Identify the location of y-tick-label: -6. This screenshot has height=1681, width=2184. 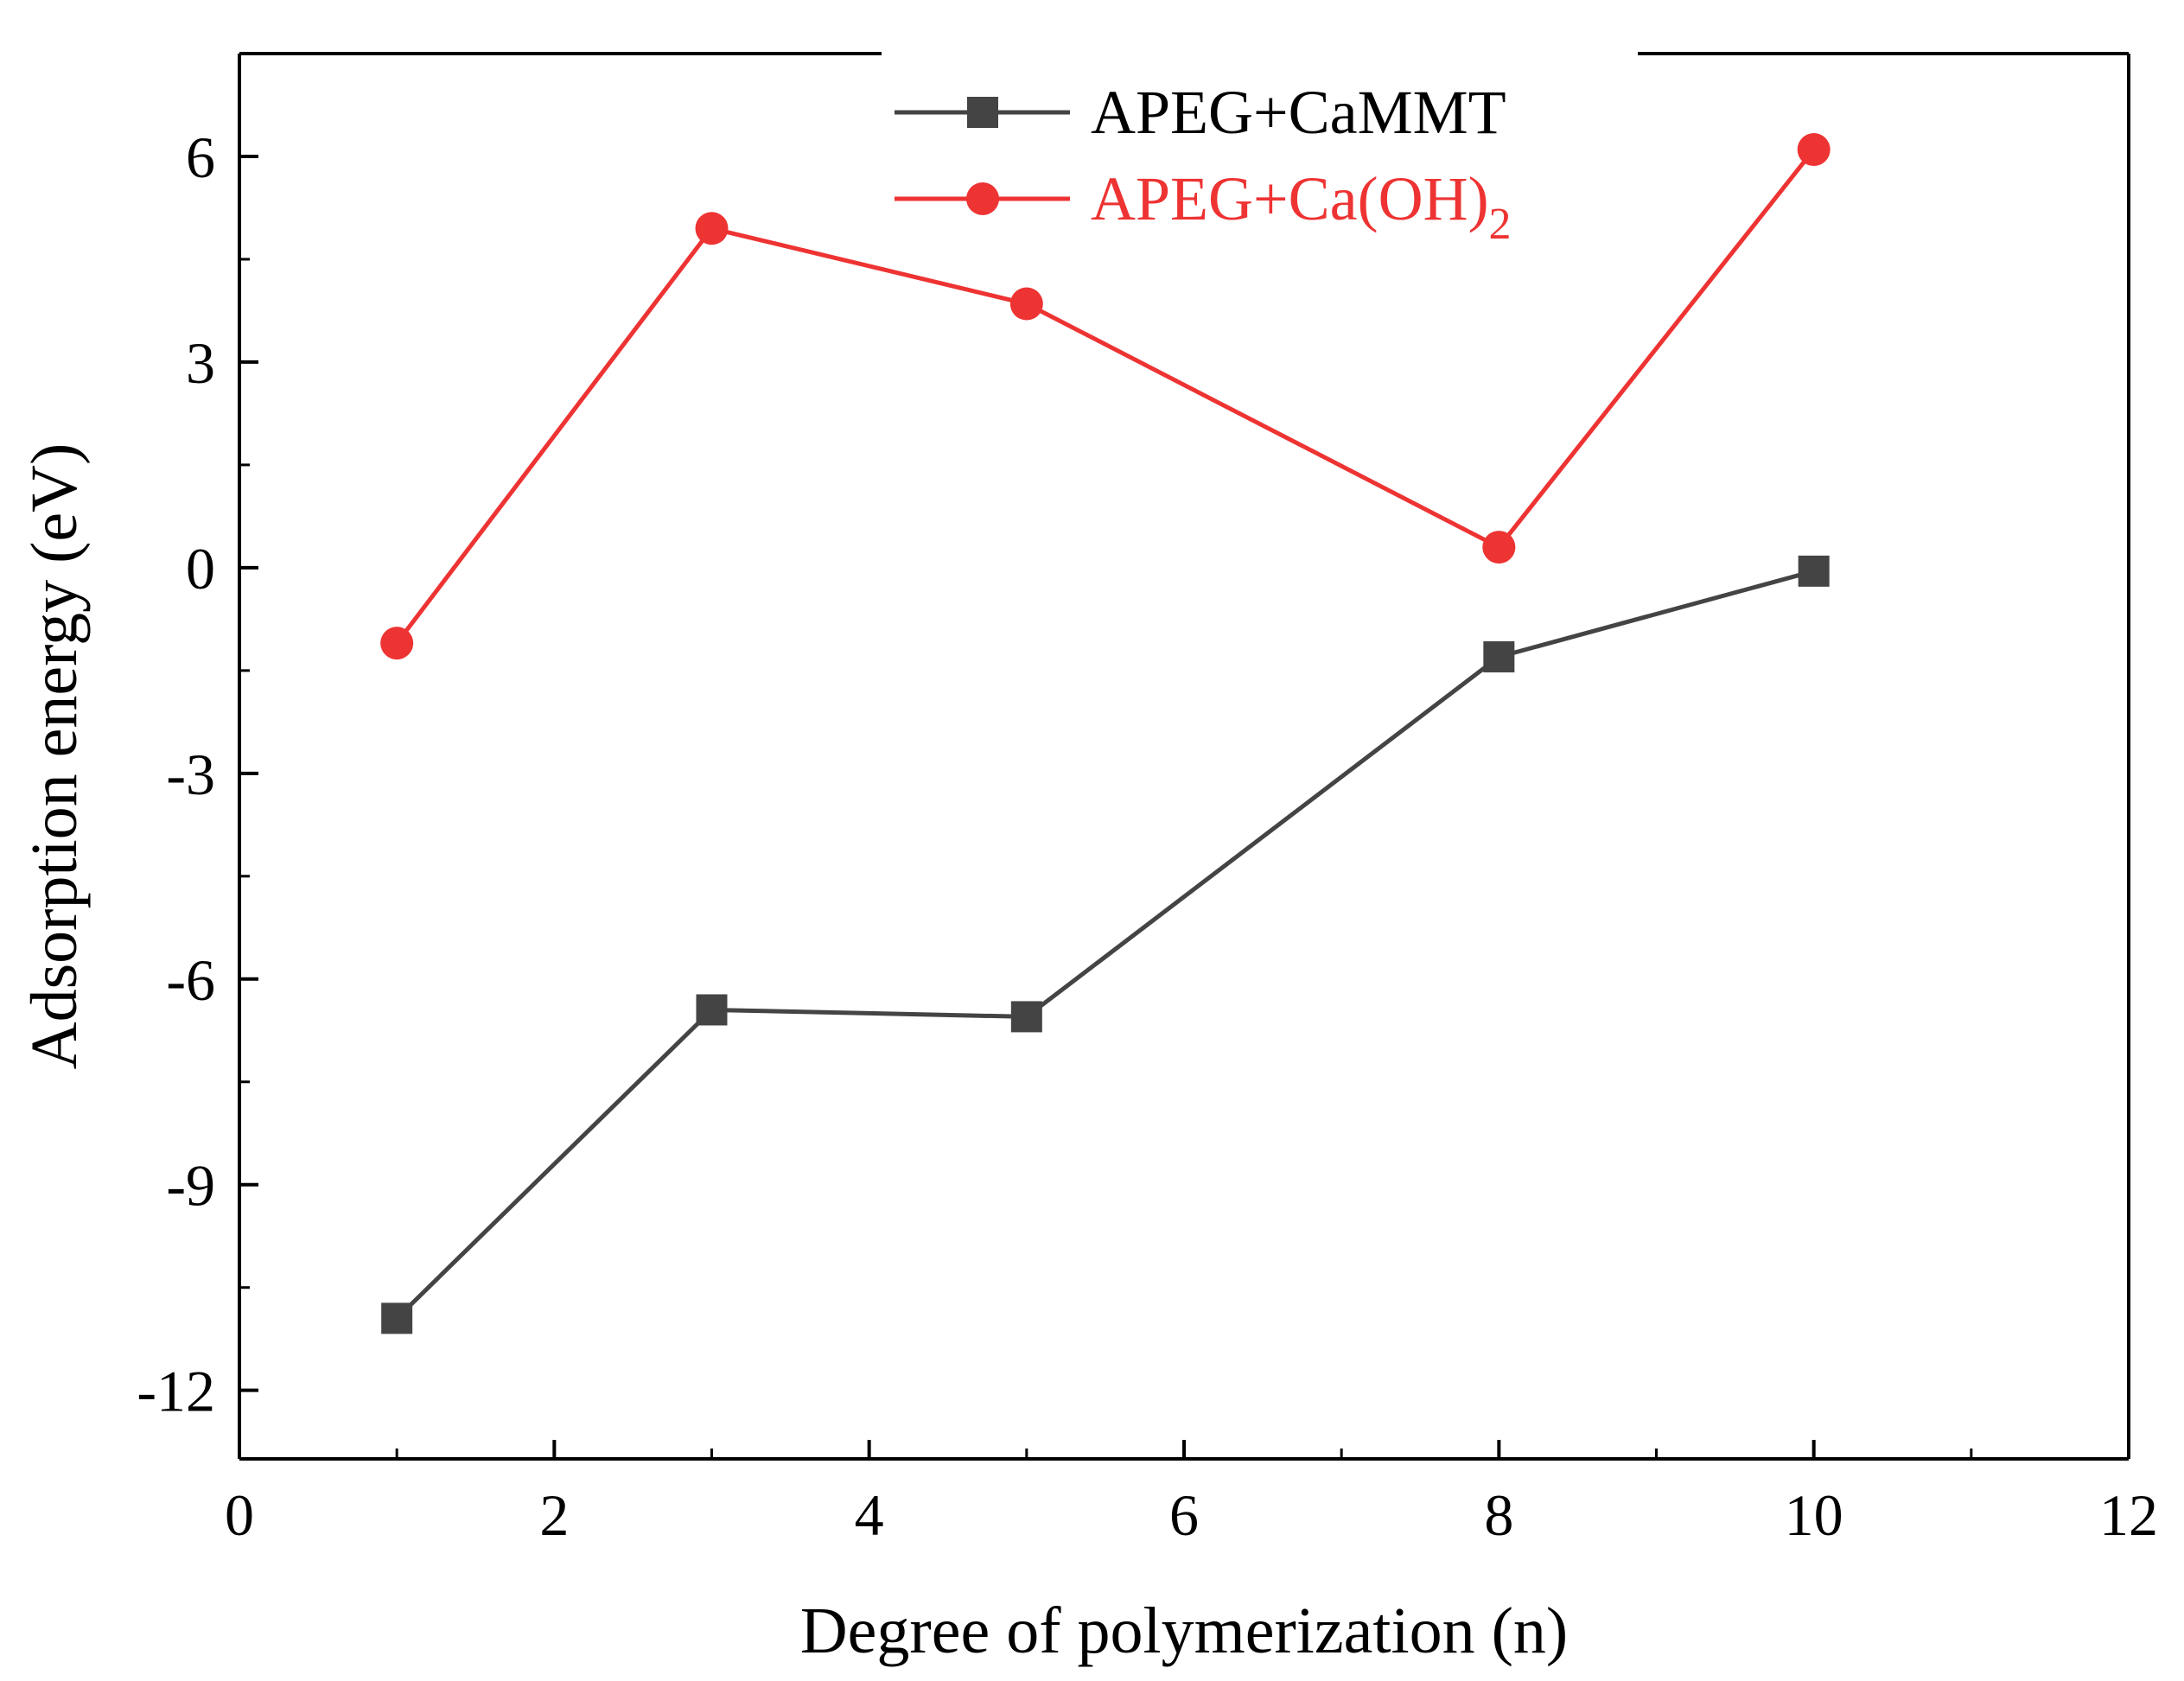
(190, 980).